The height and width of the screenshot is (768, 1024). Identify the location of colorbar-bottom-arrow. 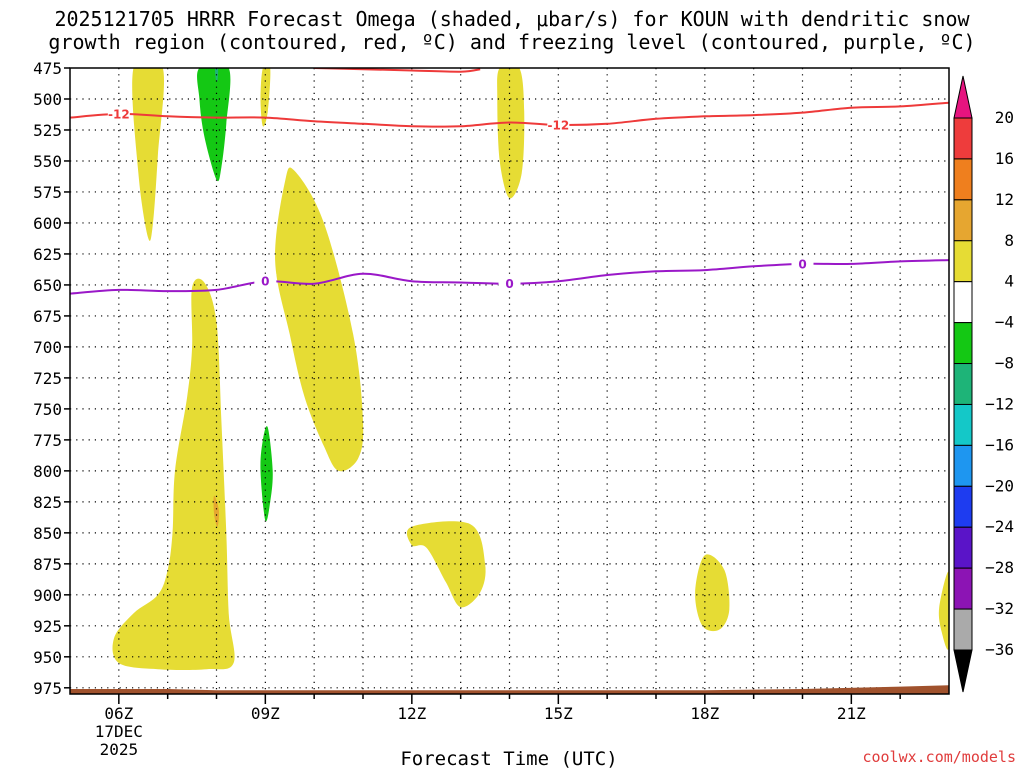
(963, 671).